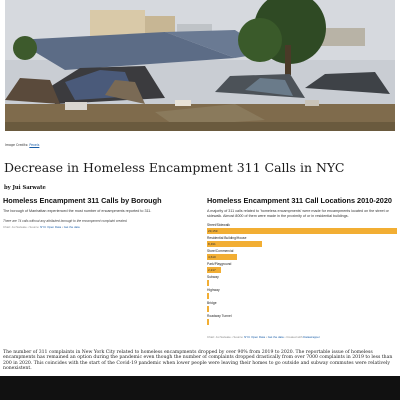 The height and width of the screenshot is (400, 400). What do you see at coordinates (275, 336) in the screenshot?
I see `locations-source-link-get-data: Get the data` at bounding box center [275, 336].